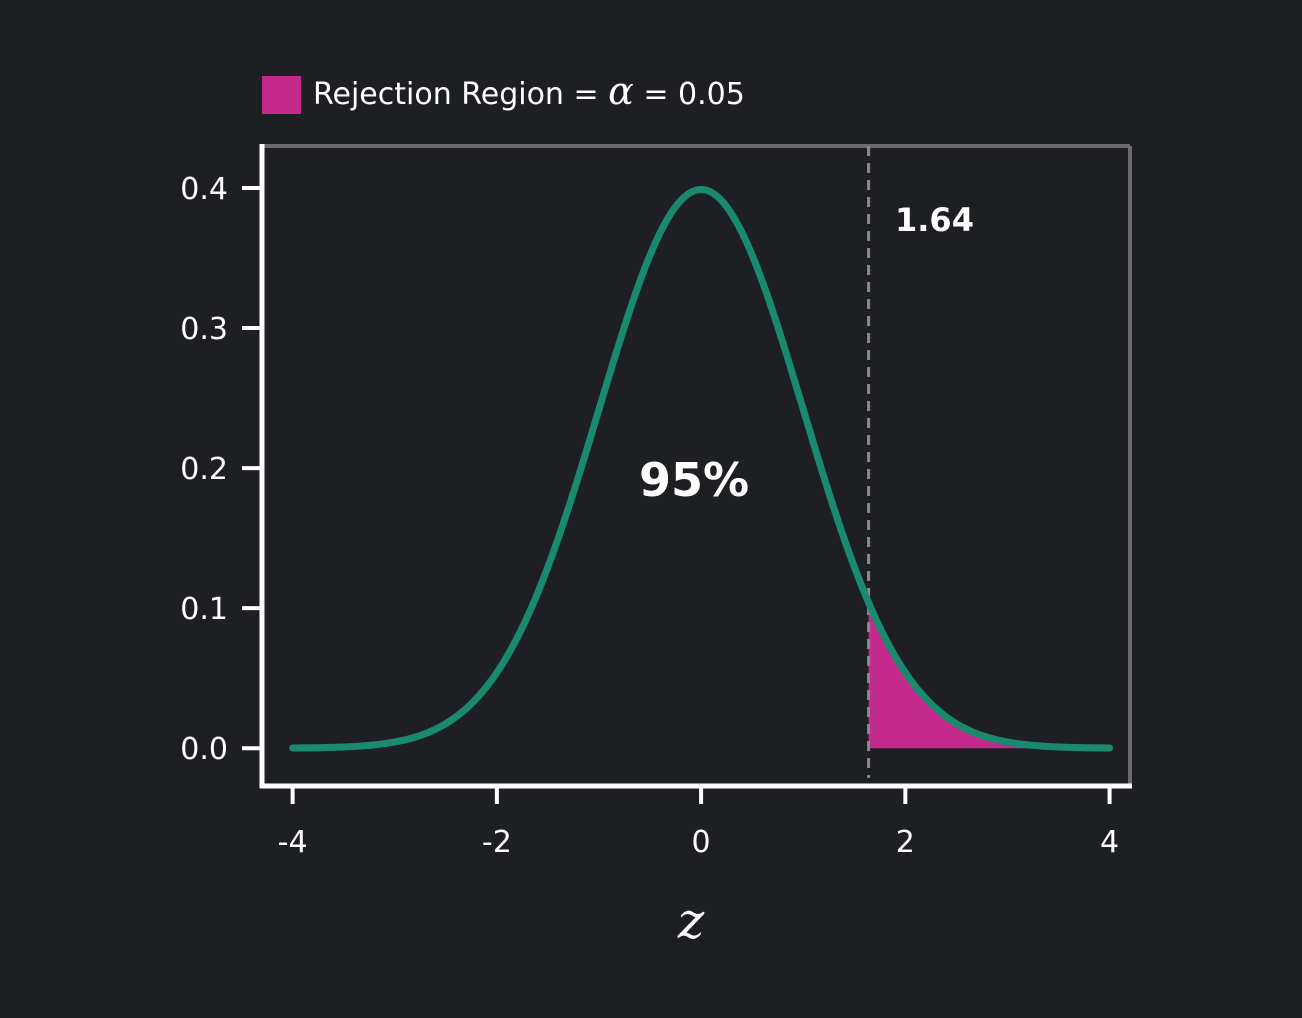 Image resolution: width=1302 pixels, height=1018 pixels. What do you see at coordinates (293, 842) in the screenshot?
I see `x-tick-label: -4` at bounding box center [293, 842].